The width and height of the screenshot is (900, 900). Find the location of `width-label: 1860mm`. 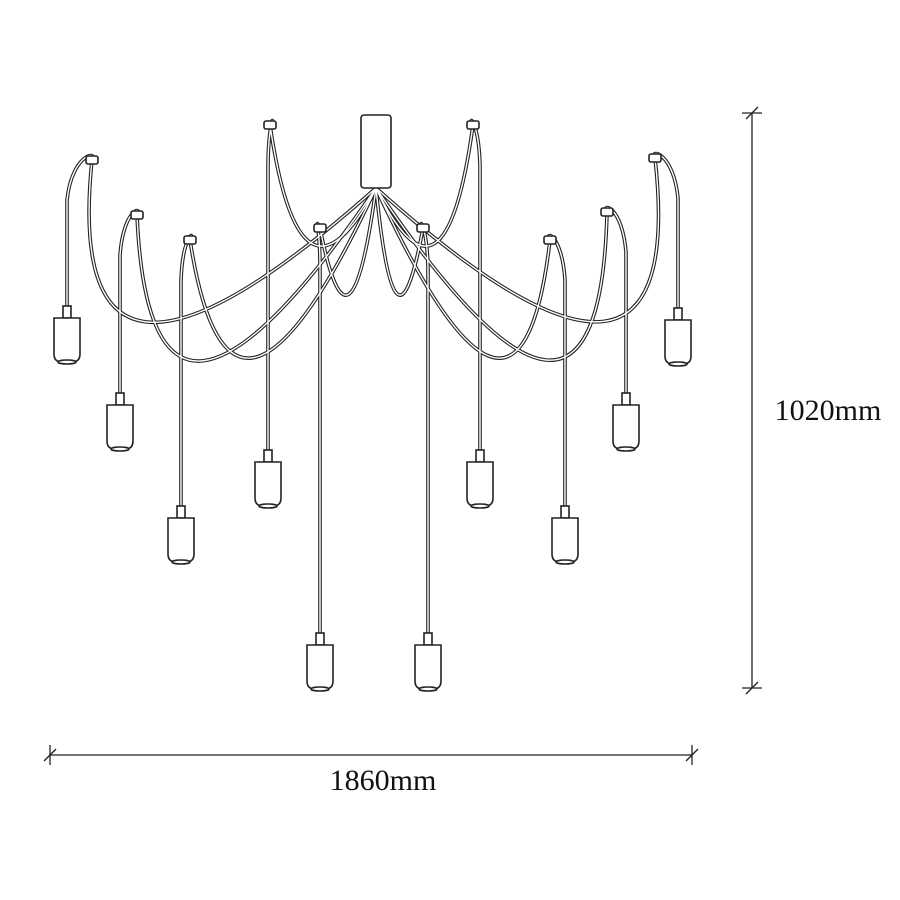

width-label: 1860mm is located at coordinates (383, 780).